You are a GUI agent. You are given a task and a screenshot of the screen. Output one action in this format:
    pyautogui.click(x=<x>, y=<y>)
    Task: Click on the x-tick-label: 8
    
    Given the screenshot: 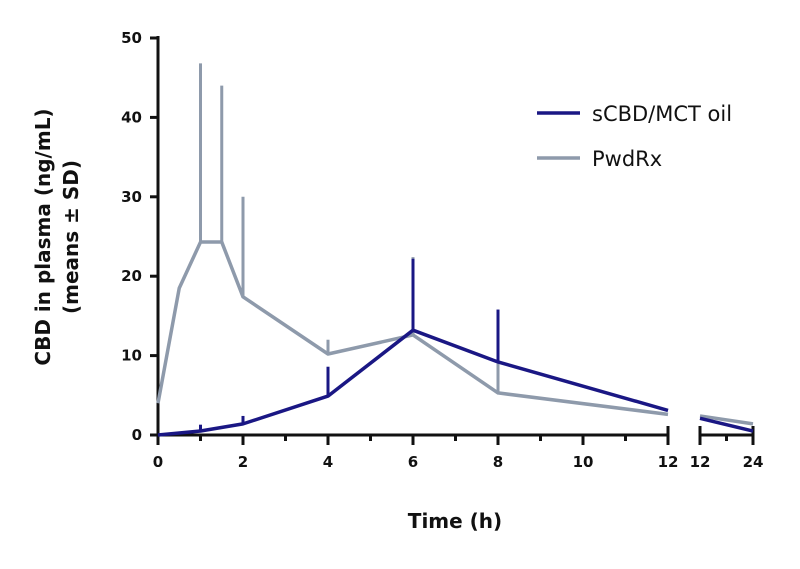 What is the action you would take?
    pyautogui.click(x=498, y=462)
    